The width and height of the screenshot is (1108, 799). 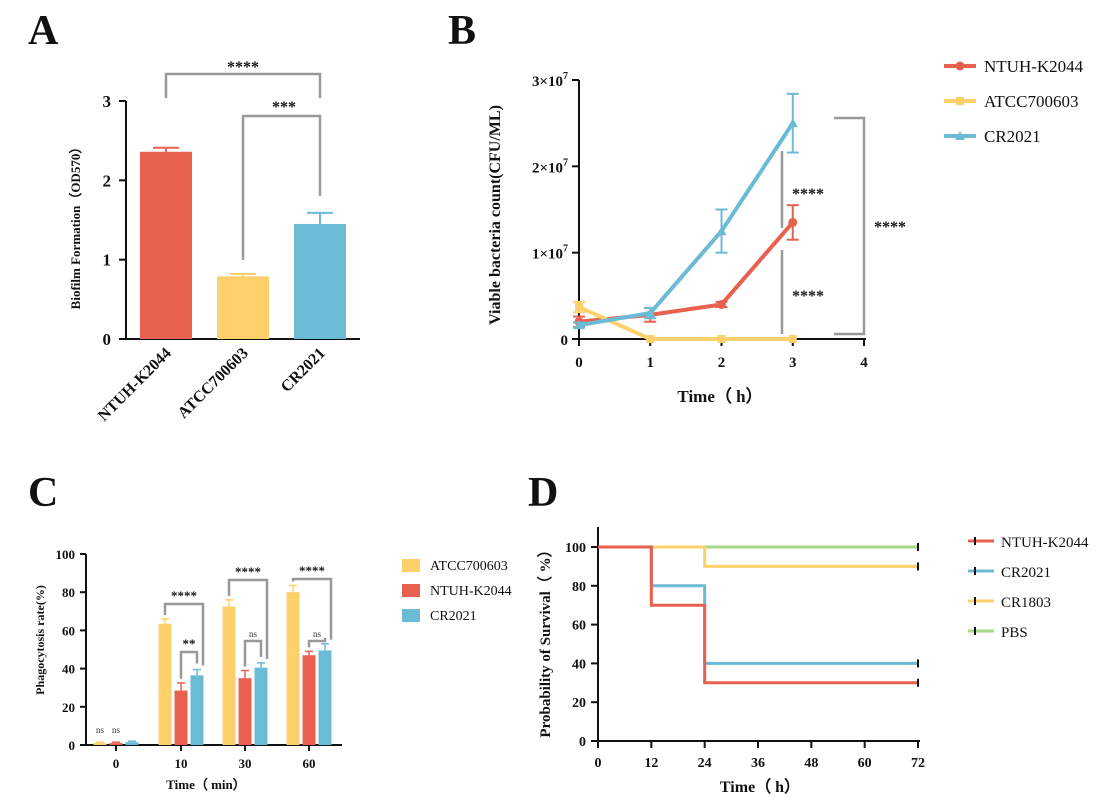 What do you see at coordinates (495, 215) in the screenshot?
I see `b-y-axis-label: Viable bacteria count(CFU/ML)` at bounding box center [495, 215].